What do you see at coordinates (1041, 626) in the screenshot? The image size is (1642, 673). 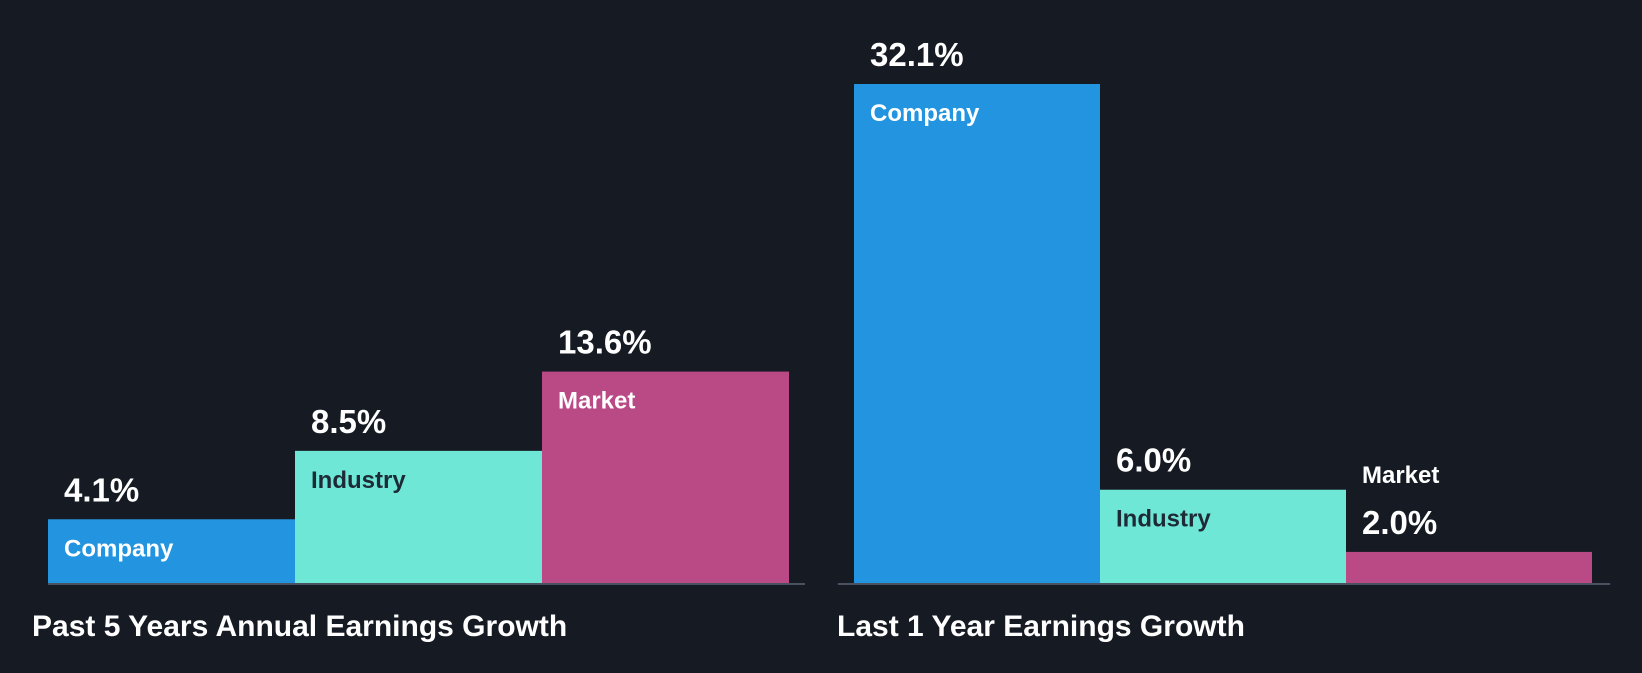 I see `chart-title: Last 1 Year Earnings Growth` at bounding box center [1041, 626].